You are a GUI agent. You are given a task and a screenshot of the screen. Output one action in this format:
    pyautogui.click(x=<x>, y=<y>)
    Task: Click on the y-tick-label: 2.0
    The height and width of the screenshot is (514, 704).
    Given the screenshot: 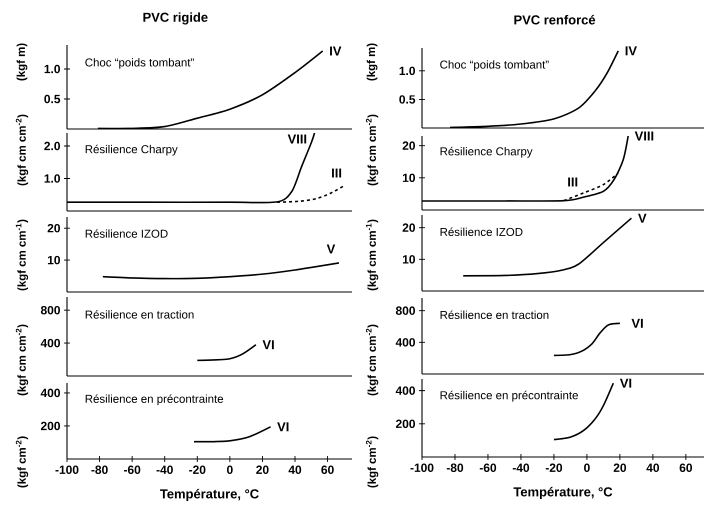 What is the action you would take?
    pyautogui.click(x=52, y=146)
    